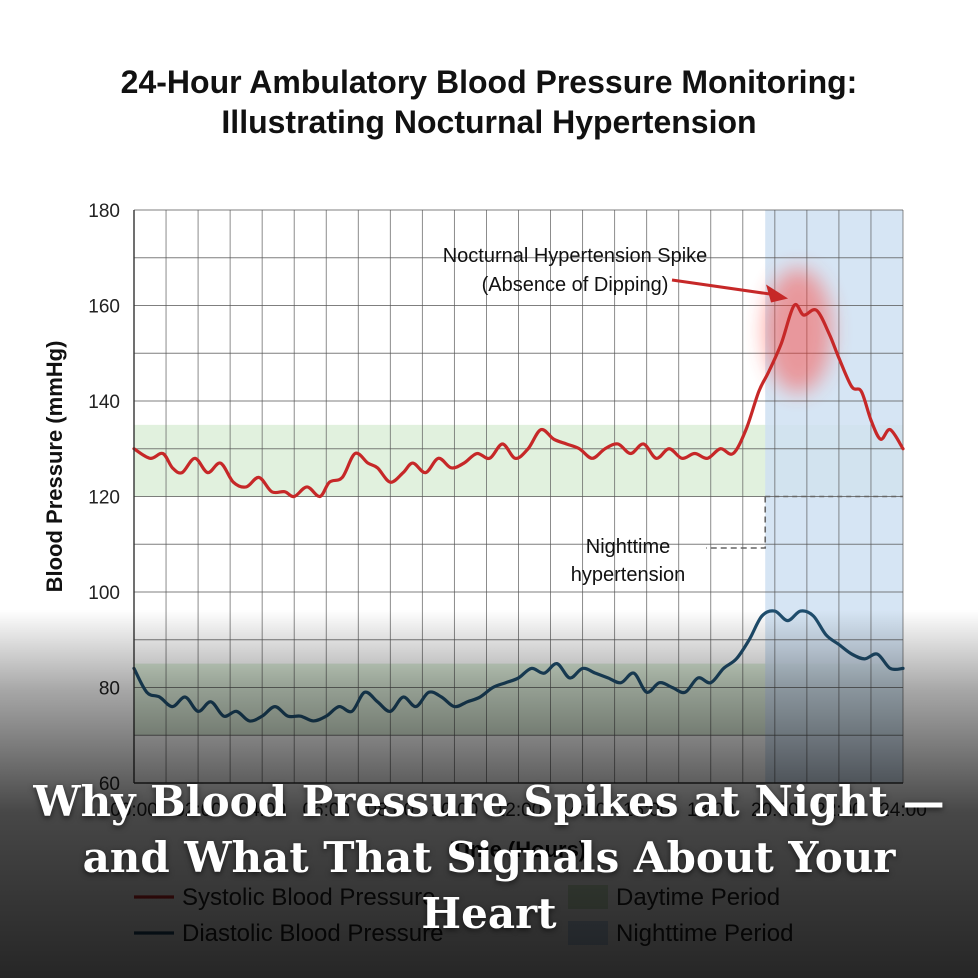 The height and width of the screenshot is (978, 978). What do you see at coordinates (798, 330) in the screenshot?
I see `peak-glow` at bounding box center [798, 330].